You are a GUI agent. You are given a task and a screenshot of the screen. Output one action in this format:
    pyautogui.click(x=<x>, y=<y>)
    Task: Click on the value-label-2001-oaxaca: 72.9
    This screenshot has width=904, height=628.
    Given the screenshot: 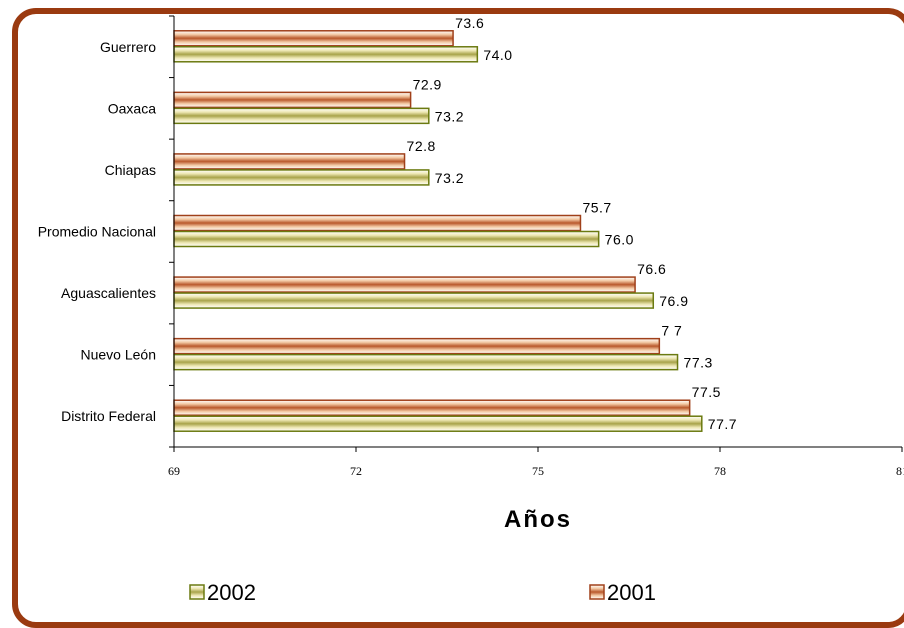 What is the action you would take?
    pyautogui.click(x=427, y=84)
    